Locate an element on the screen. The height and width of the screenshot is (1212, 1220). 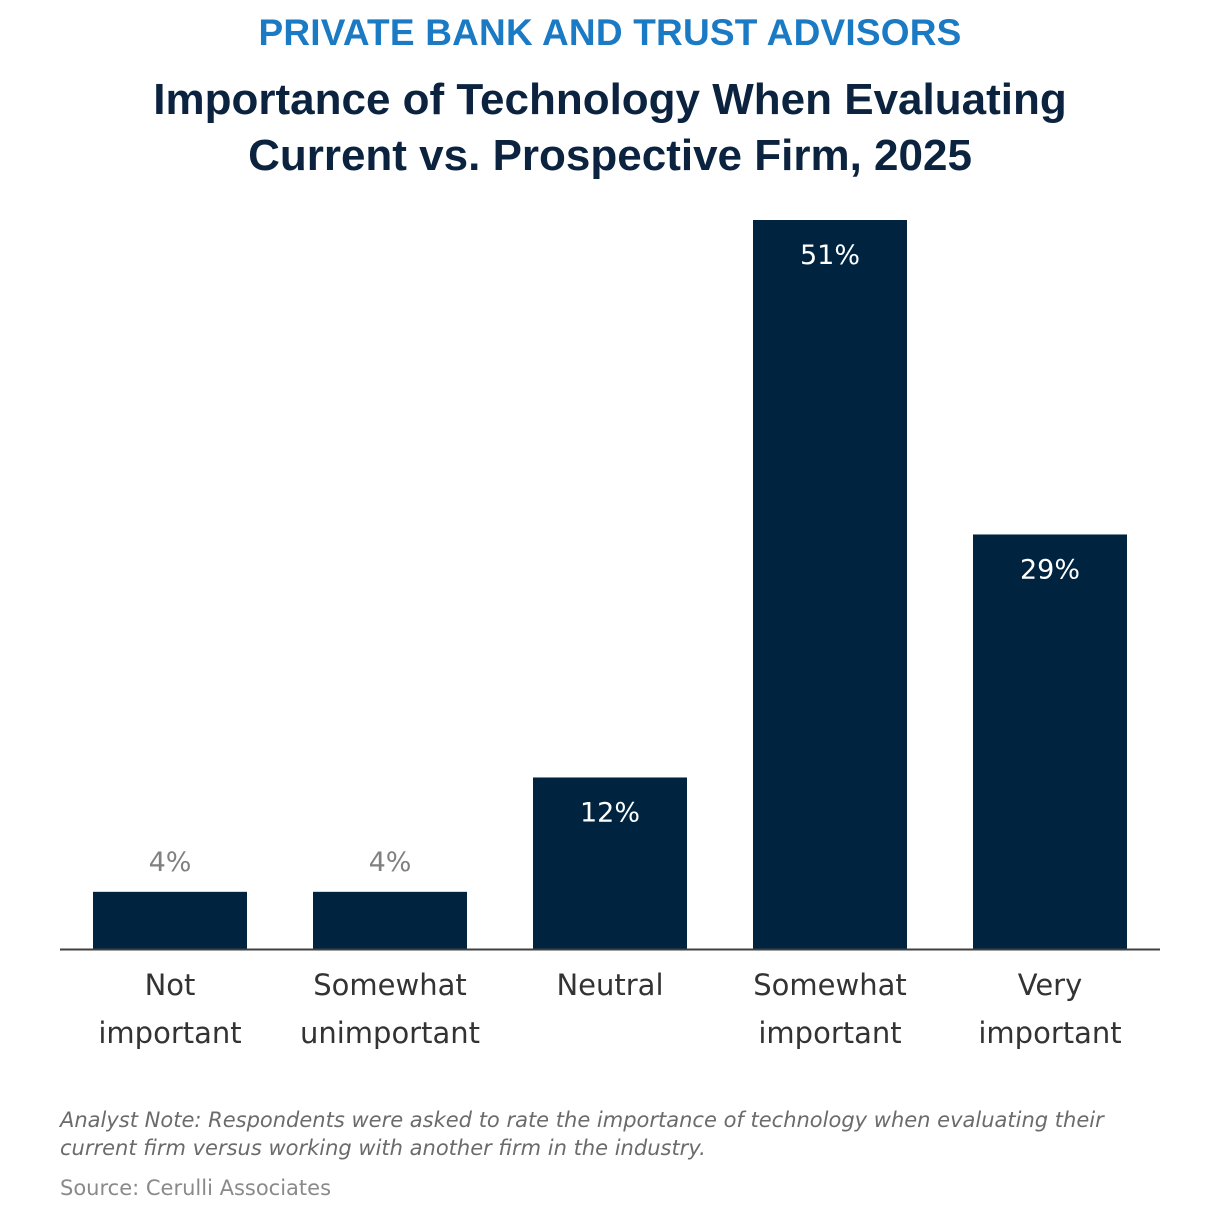
category-label-1-1: unimportant is located at coordinates (390, 1033).